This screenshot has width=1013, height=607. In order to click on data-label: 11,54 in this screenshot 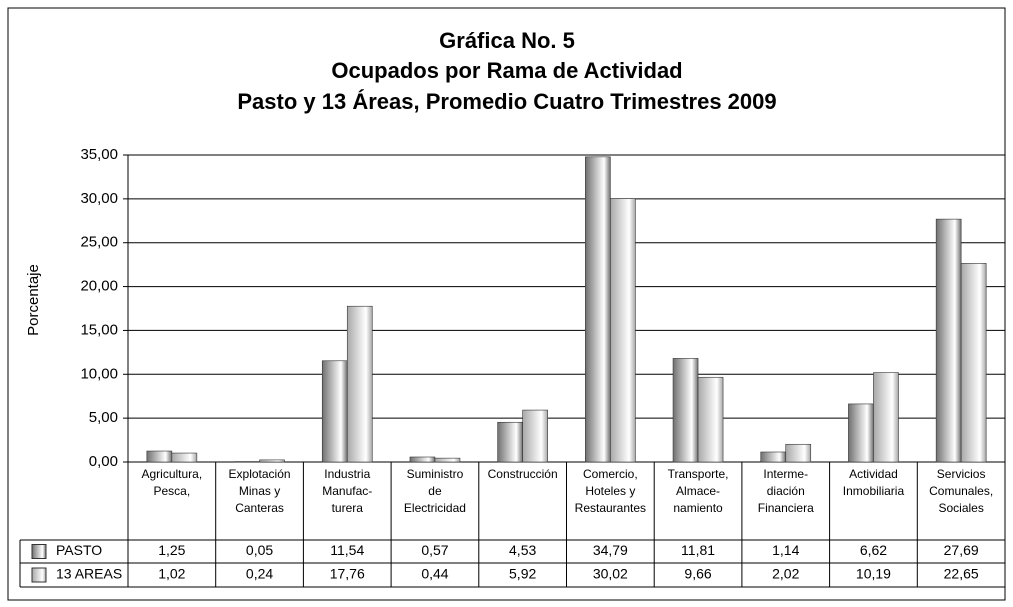, I will do `click(347, 550)`.